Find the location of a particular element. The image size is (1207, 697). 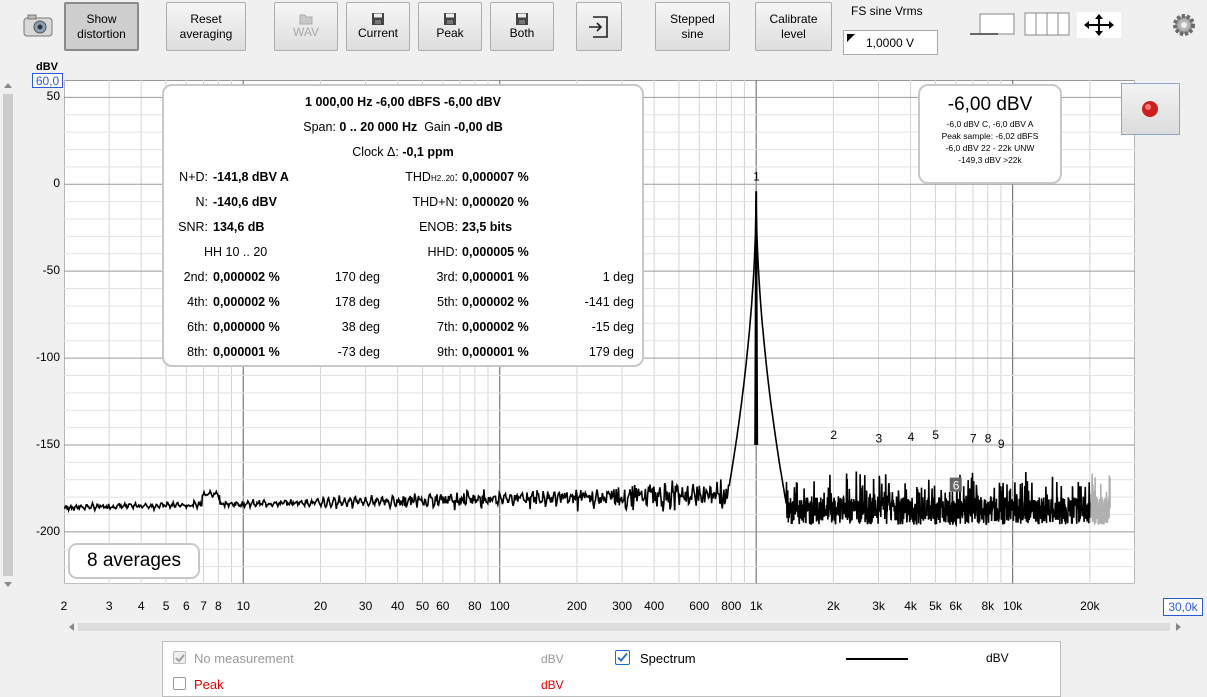

layout-columns-button is located at coordinates (1047, 25).